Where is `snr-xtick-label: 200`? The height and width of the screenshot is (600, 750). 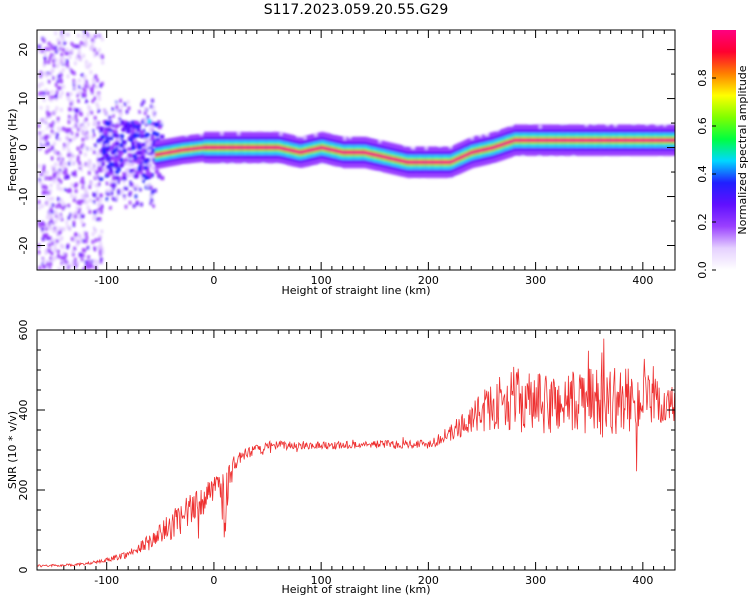 snr-xtick-label: 200 is located at coordinates (428, 580).